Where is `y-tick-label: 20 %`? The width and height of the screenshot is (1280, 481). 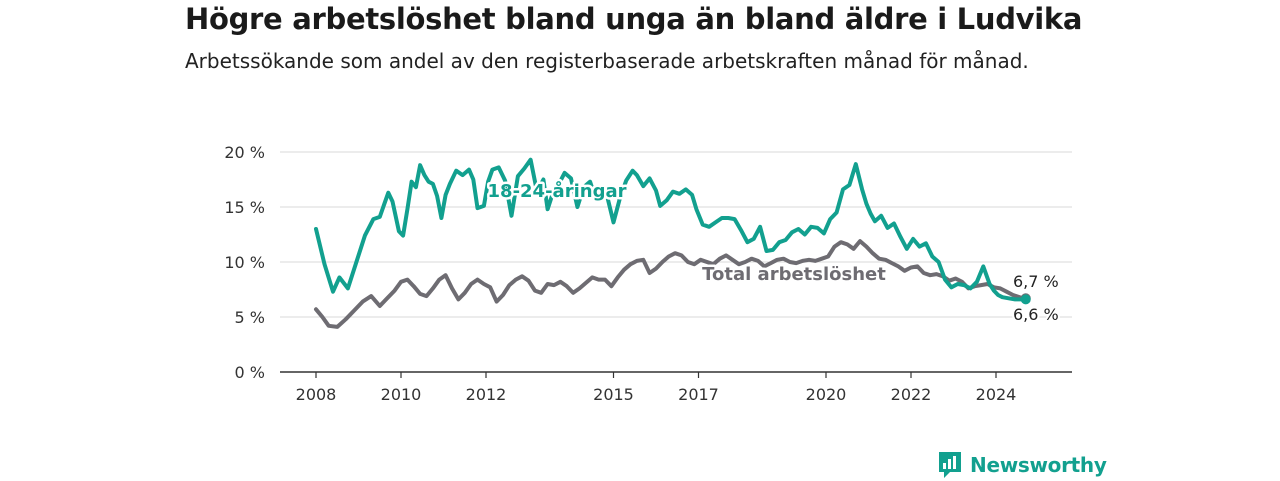 y-tick-label: 20 % is located at coordinates (244, 152).